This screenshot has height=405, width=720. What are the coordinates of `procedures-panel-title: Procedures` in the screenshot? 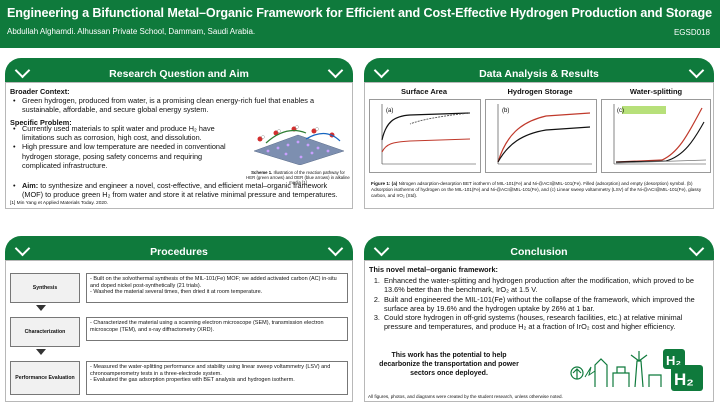 It's located at (179, 252).